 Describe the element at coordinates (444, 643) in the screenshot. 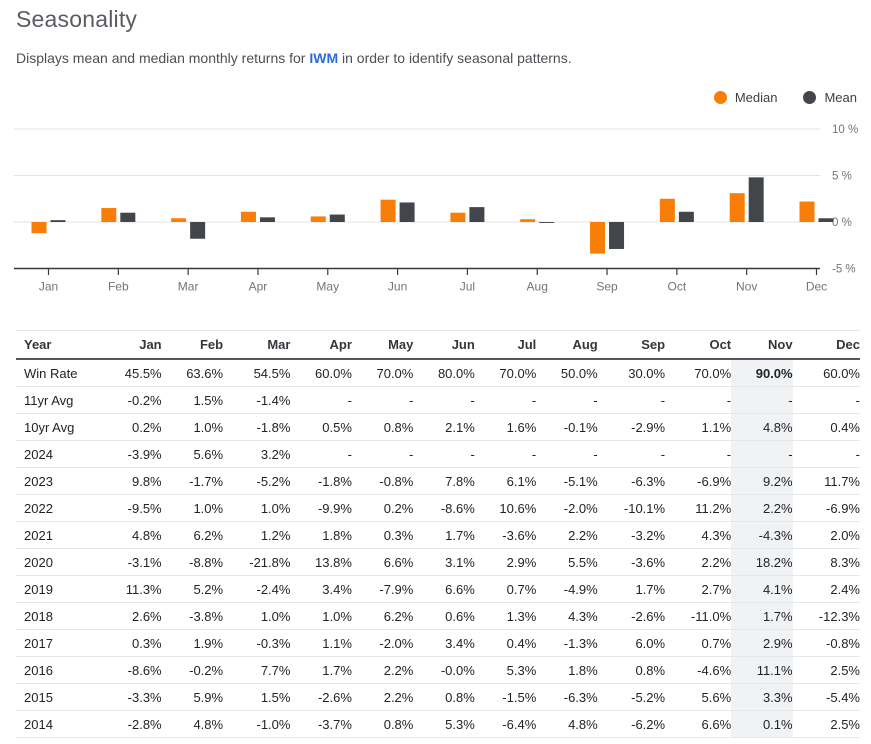

I see `cell-jun-2017: 3.4%` at that location.